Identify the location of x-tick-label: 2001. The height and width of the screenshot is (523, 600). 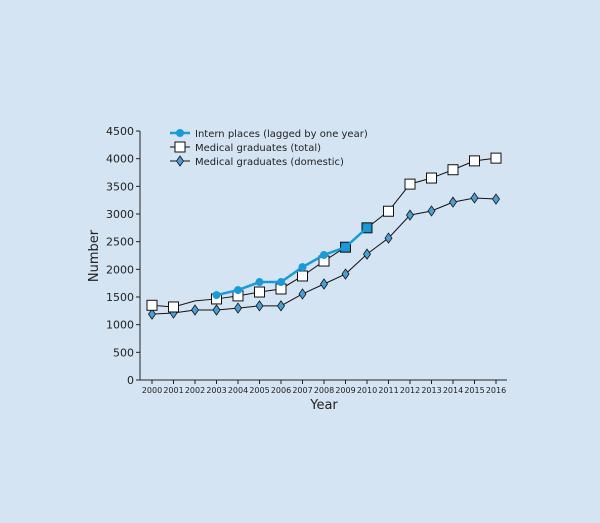
(173, 390).